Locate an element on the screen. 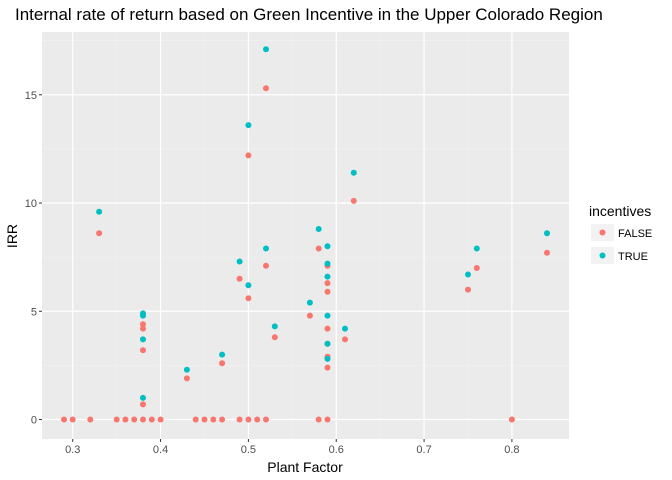 This screenshot has height=480, width=672. y-tick-label: 0 is located at coordinates (34, 421).